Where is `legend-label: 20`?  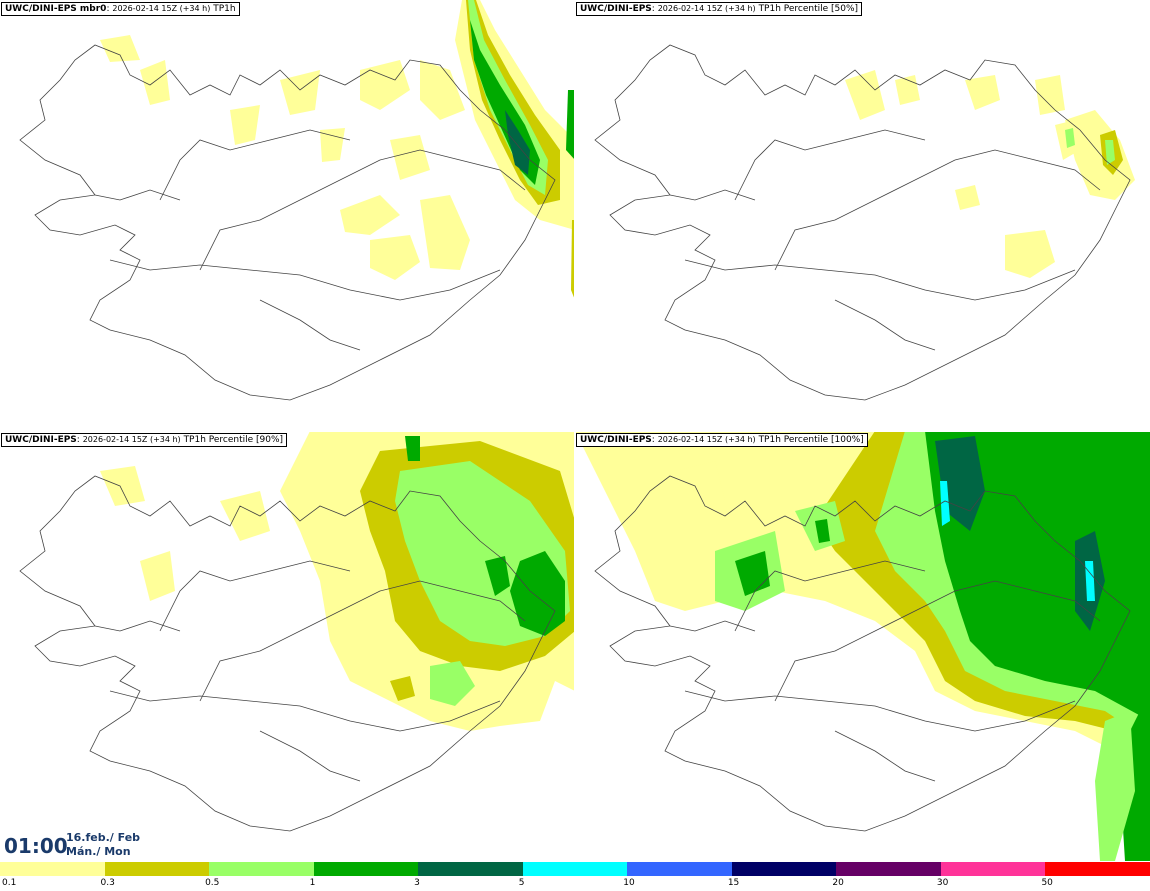 legend-label: 20 is located at coordinates (838, 883).